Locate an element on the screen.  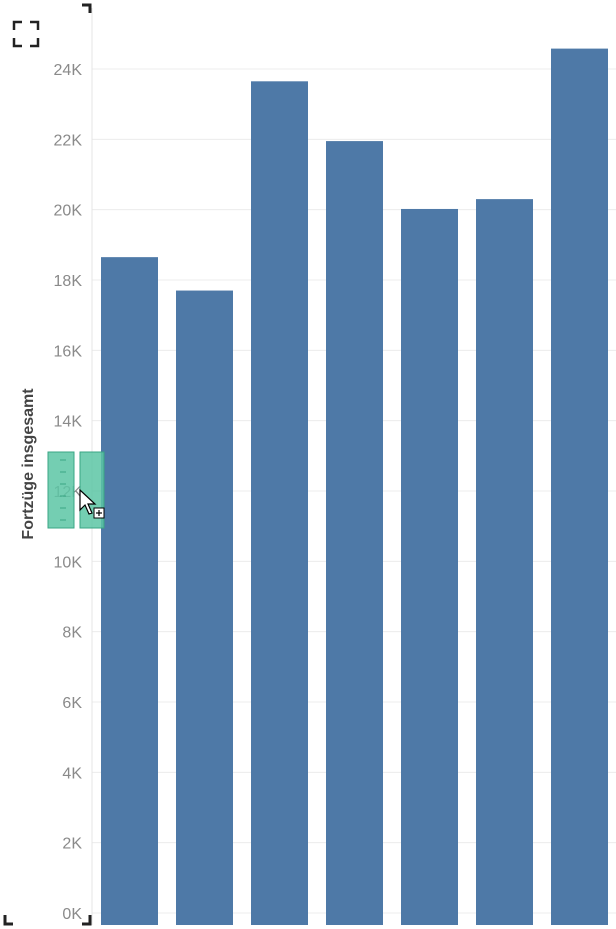
frame-corner-bottom-left is located at coordinates (8, 920).